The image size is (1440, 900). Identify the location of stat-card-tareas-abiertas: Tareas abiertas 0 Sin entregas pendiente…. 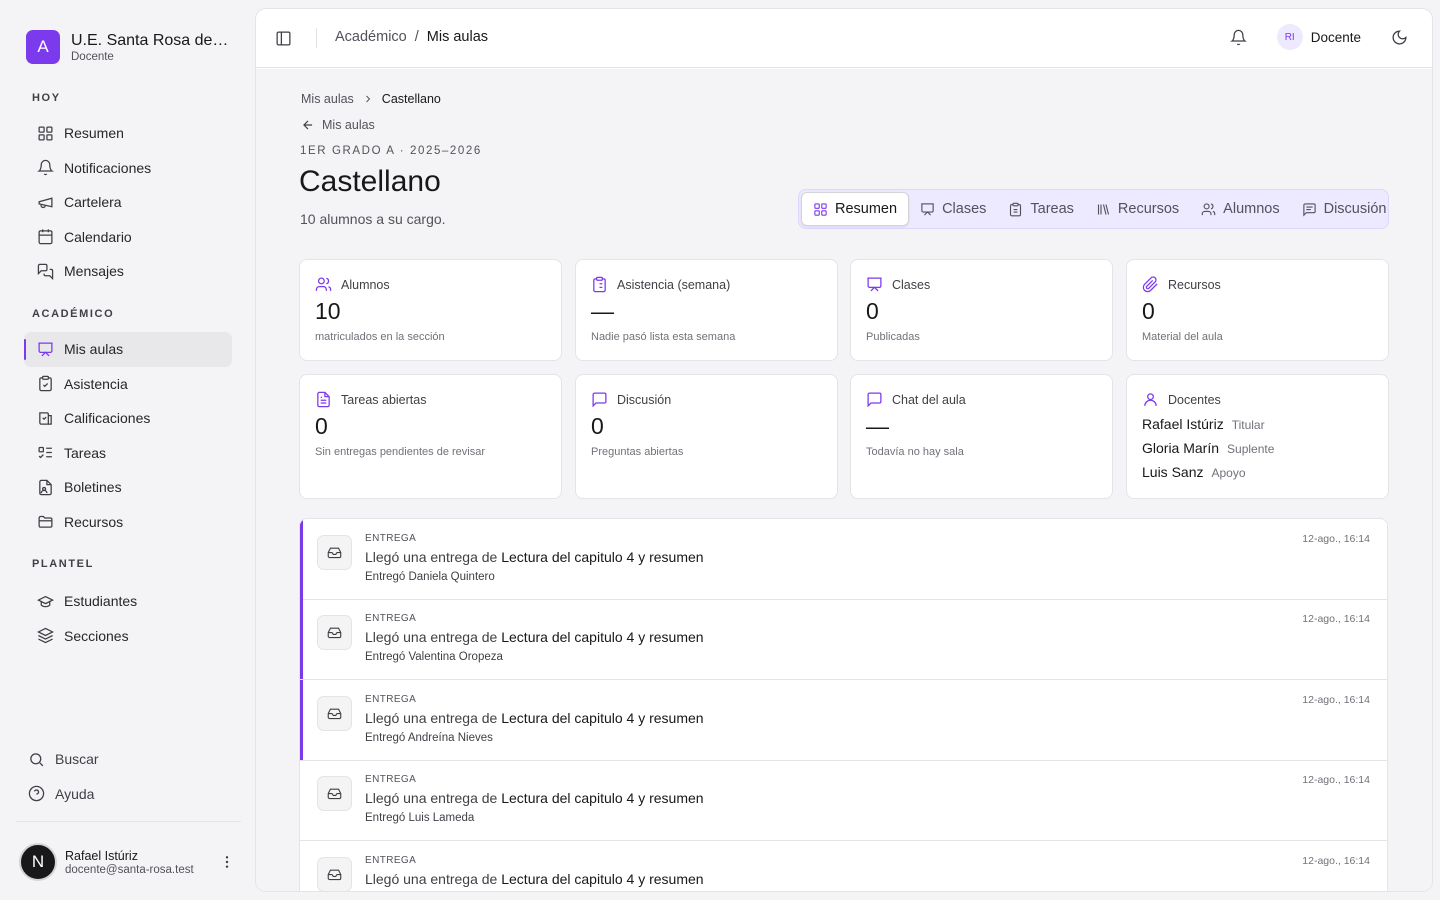
(430, 436).